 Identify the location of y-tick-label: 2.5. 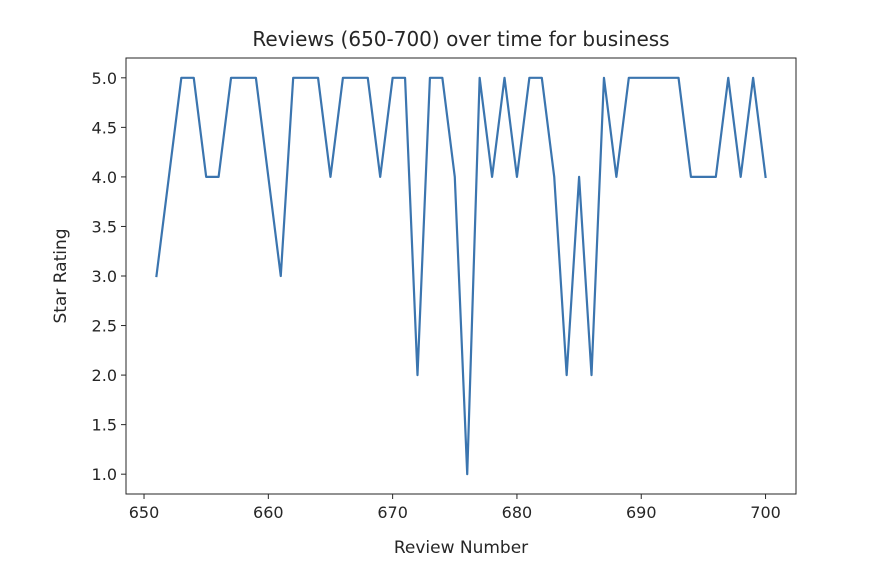
(104, 326).